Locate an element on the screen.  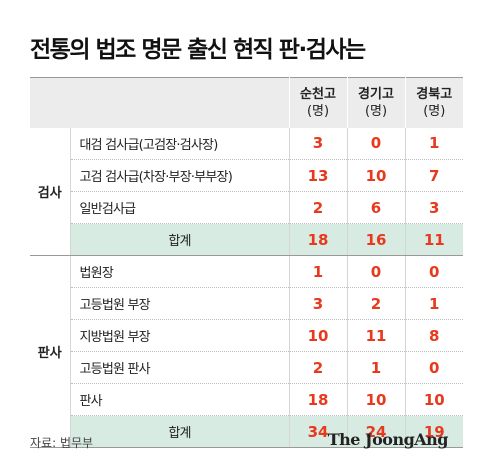
row-label: 고등법원 부장 is located at coordinates (179, 303).